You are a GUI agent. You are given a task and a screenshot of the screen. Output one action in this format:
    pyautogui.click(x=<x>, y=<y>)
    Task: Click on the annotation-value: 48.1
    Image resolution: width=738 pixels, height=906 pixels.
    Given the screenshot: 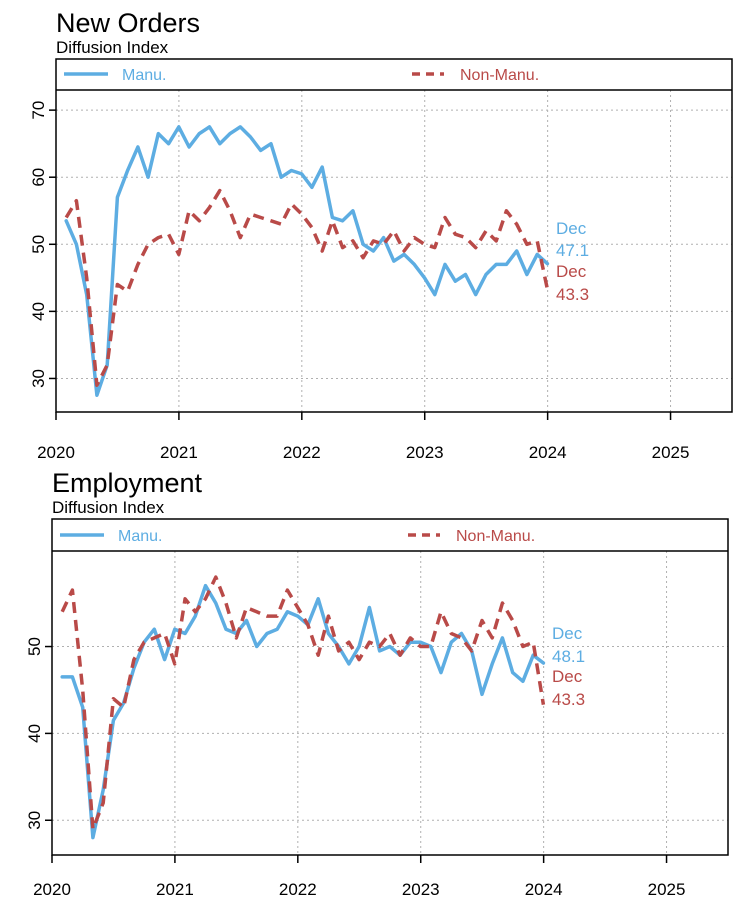 What is the action you would take?
    pyautogui.click(x=568, y=656)
    